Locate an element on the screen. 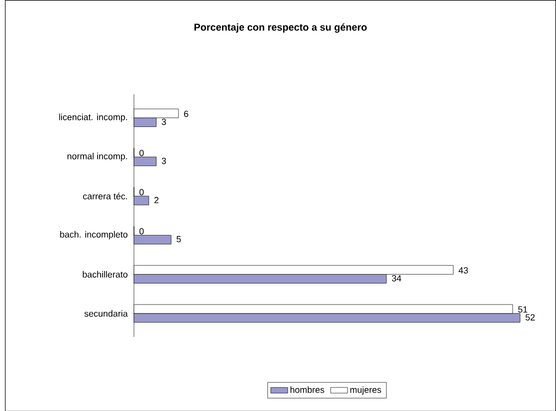 The height and width of the screenshot is (411, 556). data-label: 6 is located at coordinates (186, 113).